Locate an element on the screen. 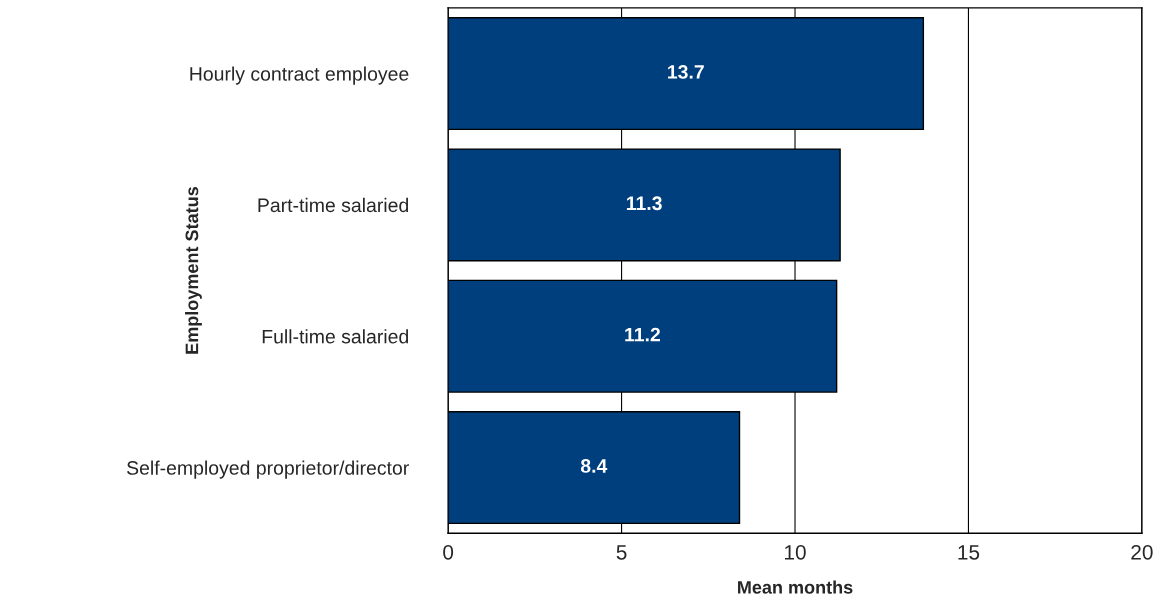 The image size is (1164, 606). y-tick-label: Hourly contract employee is located at coordinates (299, 75).